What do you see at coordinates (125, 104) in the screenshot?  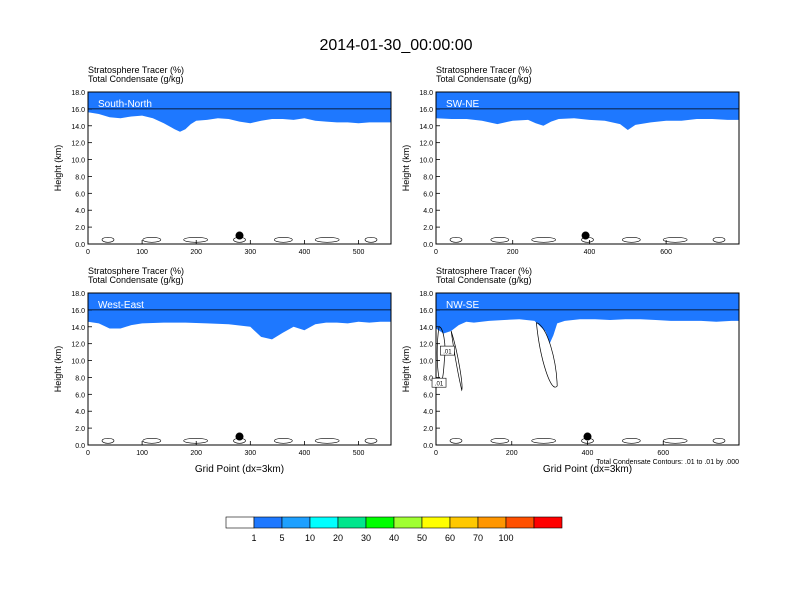 I see `panel-label: South-North` at bounding box center [125, 104].